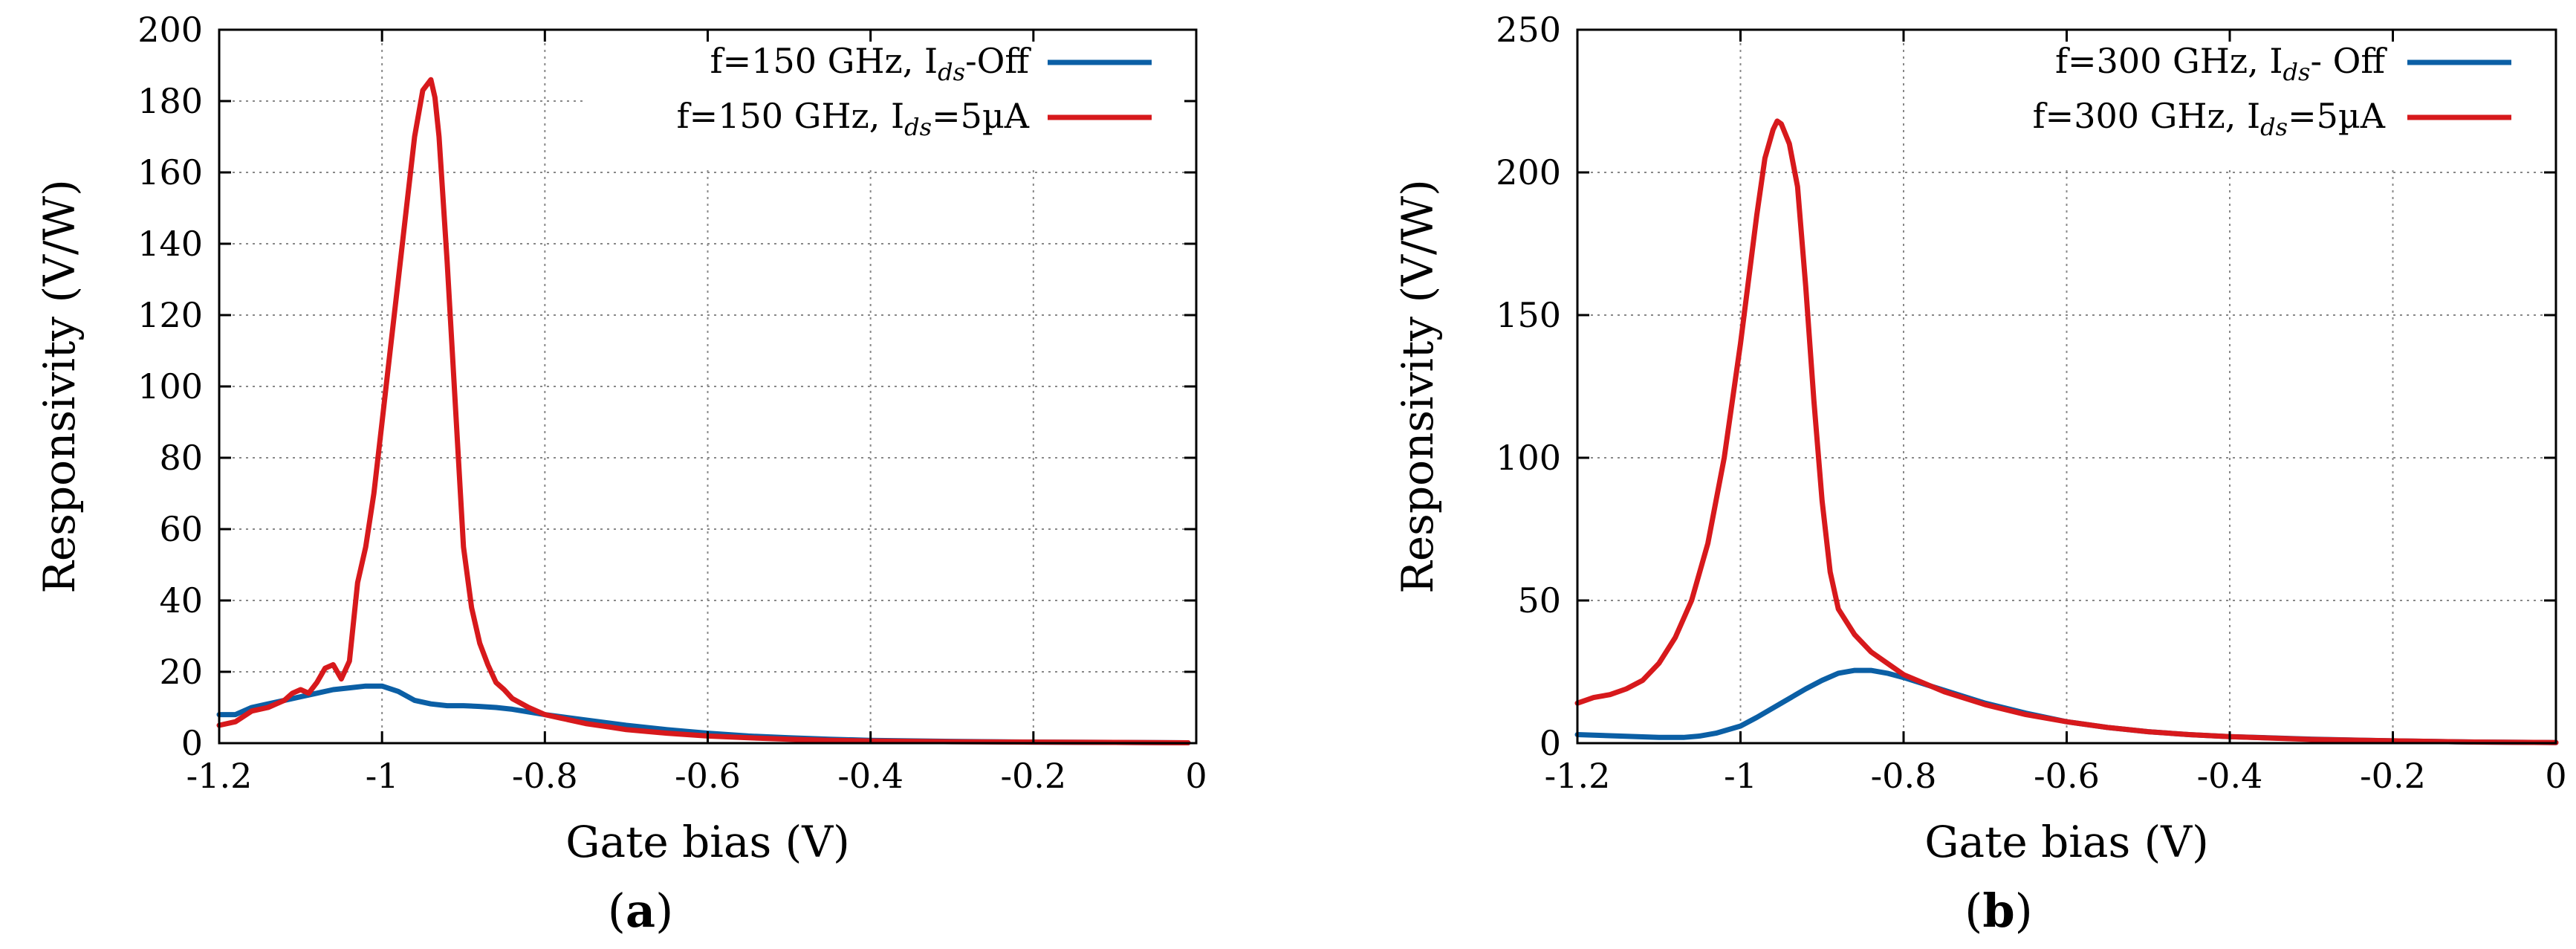 The height and width of the screenshot is (949, 2576). What do you see at coordinates (1528, 30) in the screenshot?
I see `y-tick-label: 250` at bounding box center [1528, 30].